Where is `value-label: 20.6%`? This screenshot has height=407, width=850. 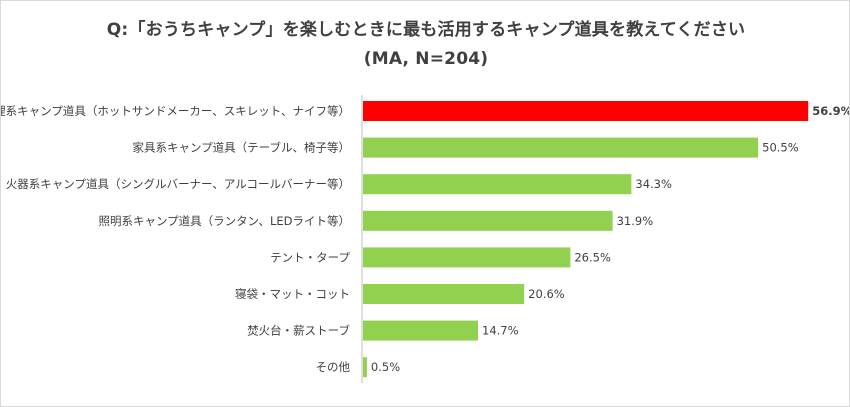 value-label: 20.6% is located at coordinates (546, 294).